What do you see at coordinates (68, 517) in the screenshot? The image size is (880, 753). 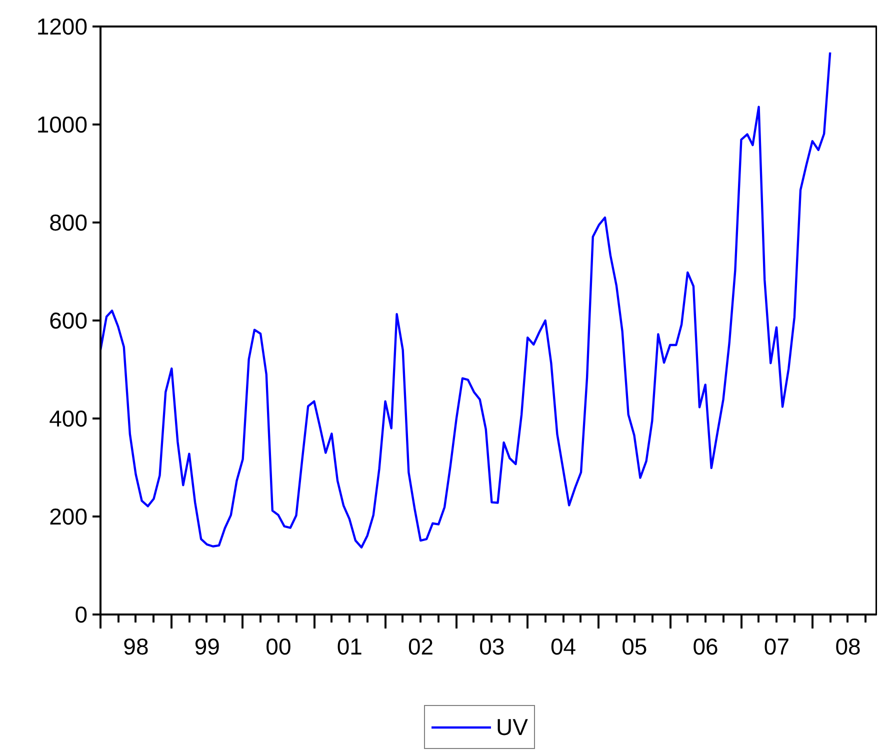 I see `y-tick-label: 200` at bounding box center [68, 517].